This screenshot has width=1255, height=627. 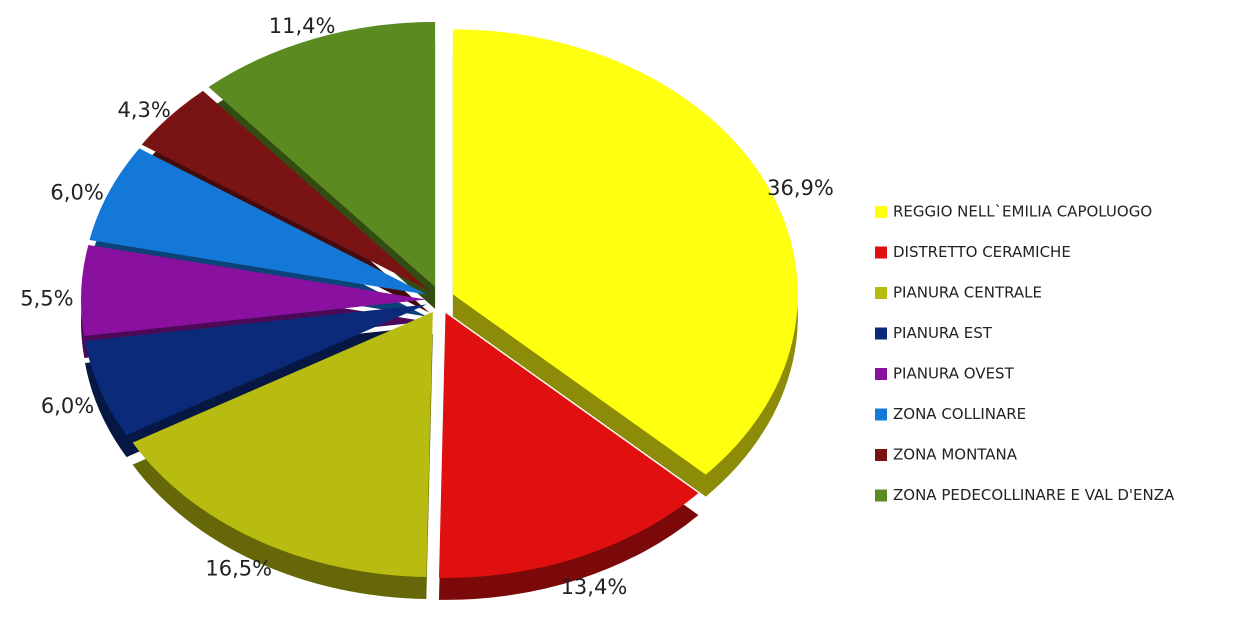 What do you see at coordinates (302, 26) in the screenshot?
I see `data-label: 11,4%` at bounding box center [302, 26].